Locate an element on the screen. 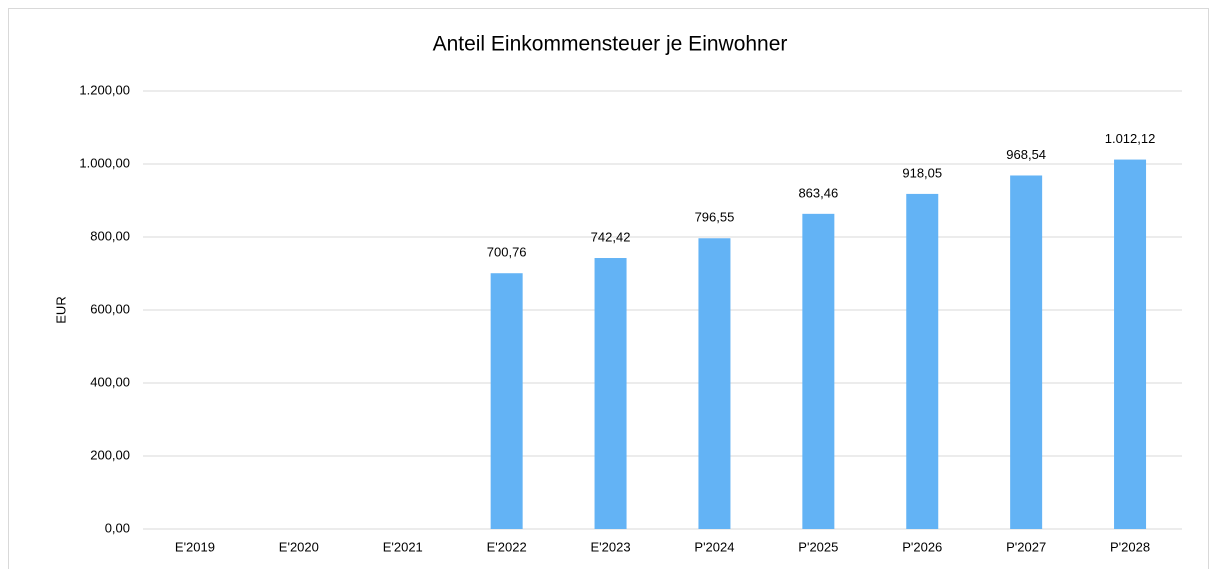  y-tick-label: 400,00 is located at coordinates (110, 381).